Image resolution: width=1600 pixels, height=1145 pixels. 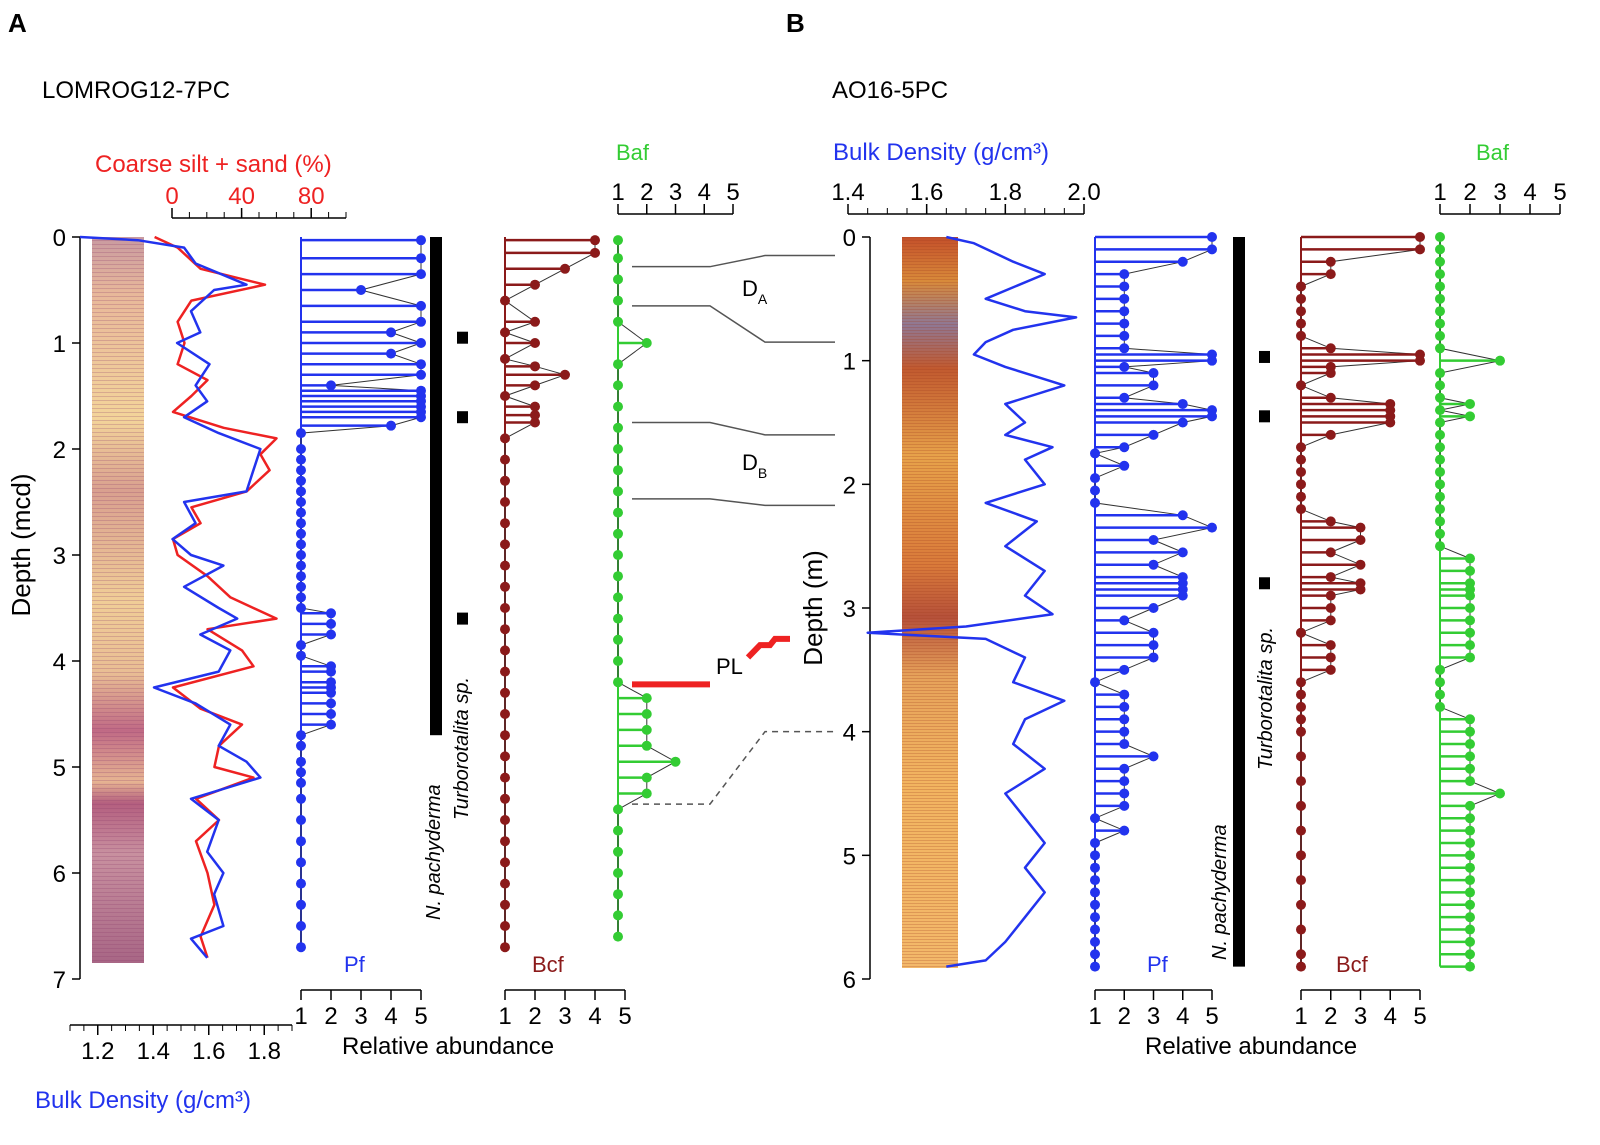 I want to click on h-tick-label-baf-a: 4, so click(x=704, y=192).